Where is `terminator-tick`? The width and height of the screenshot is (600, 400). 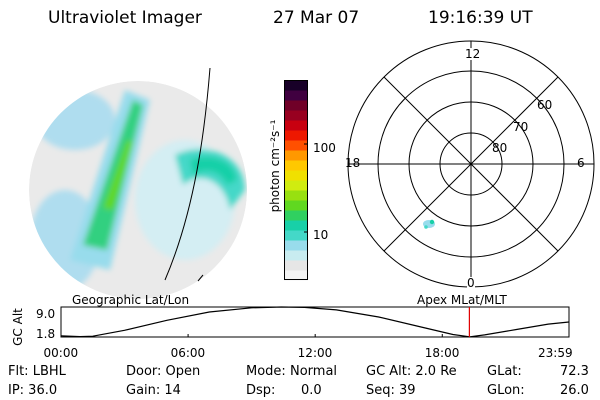
terminator-tick is located at coordinates (200, 278).